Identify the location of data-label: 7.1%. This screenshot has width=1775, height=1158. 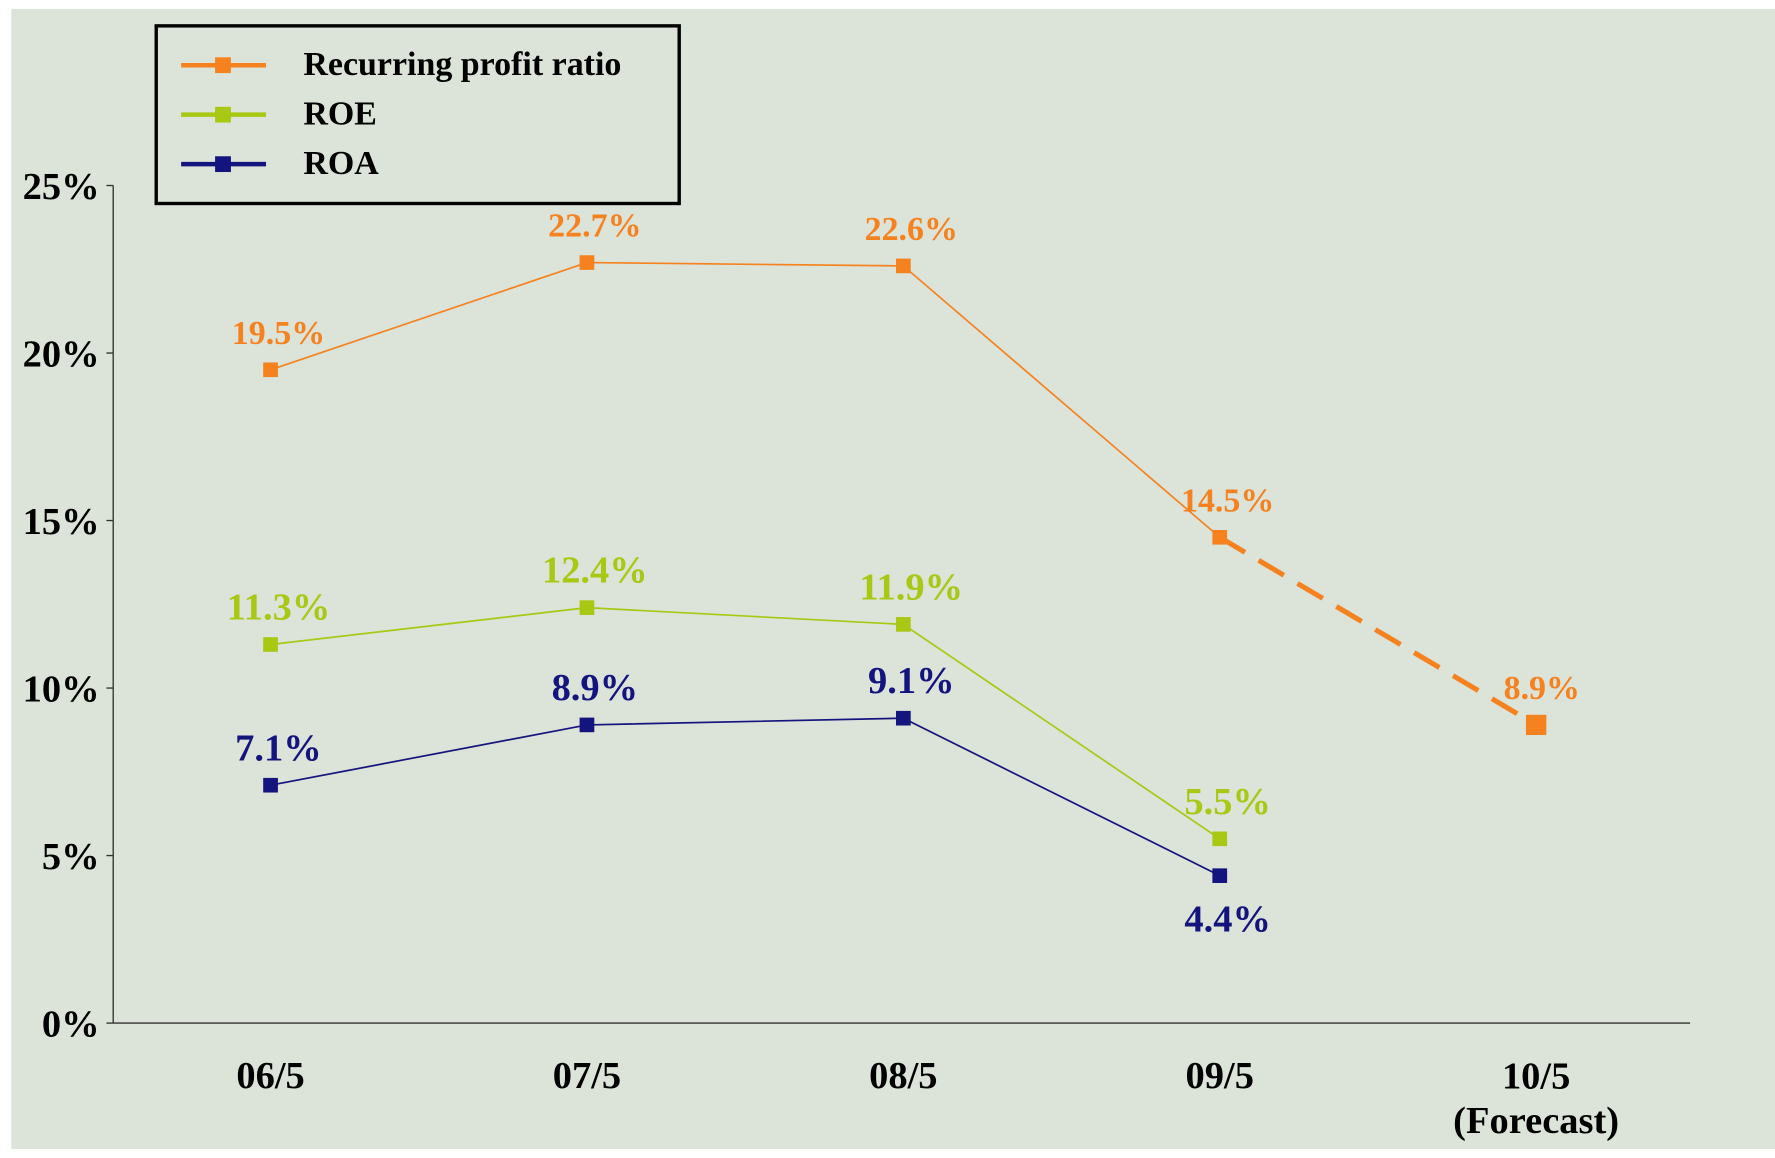
(278, 748).